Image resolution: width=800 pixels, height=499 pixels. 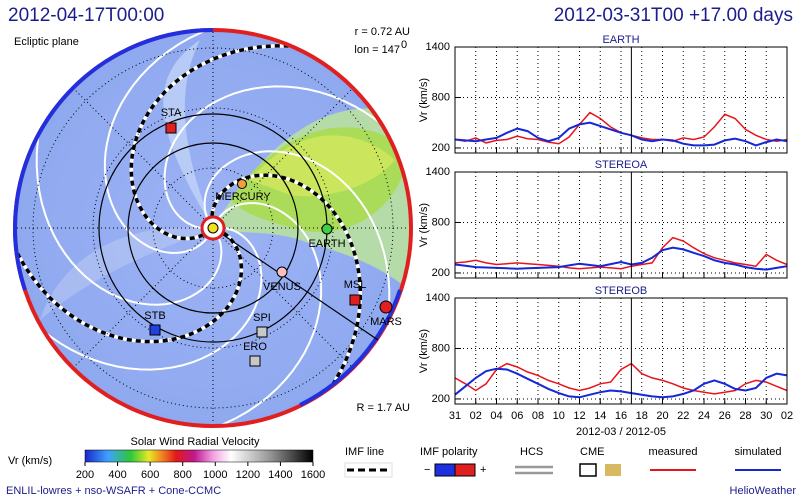 What do you see at coordinates (745, 416) in the screenshot?
I see `x-tick-label: 28` at bounding box center [745, 416].